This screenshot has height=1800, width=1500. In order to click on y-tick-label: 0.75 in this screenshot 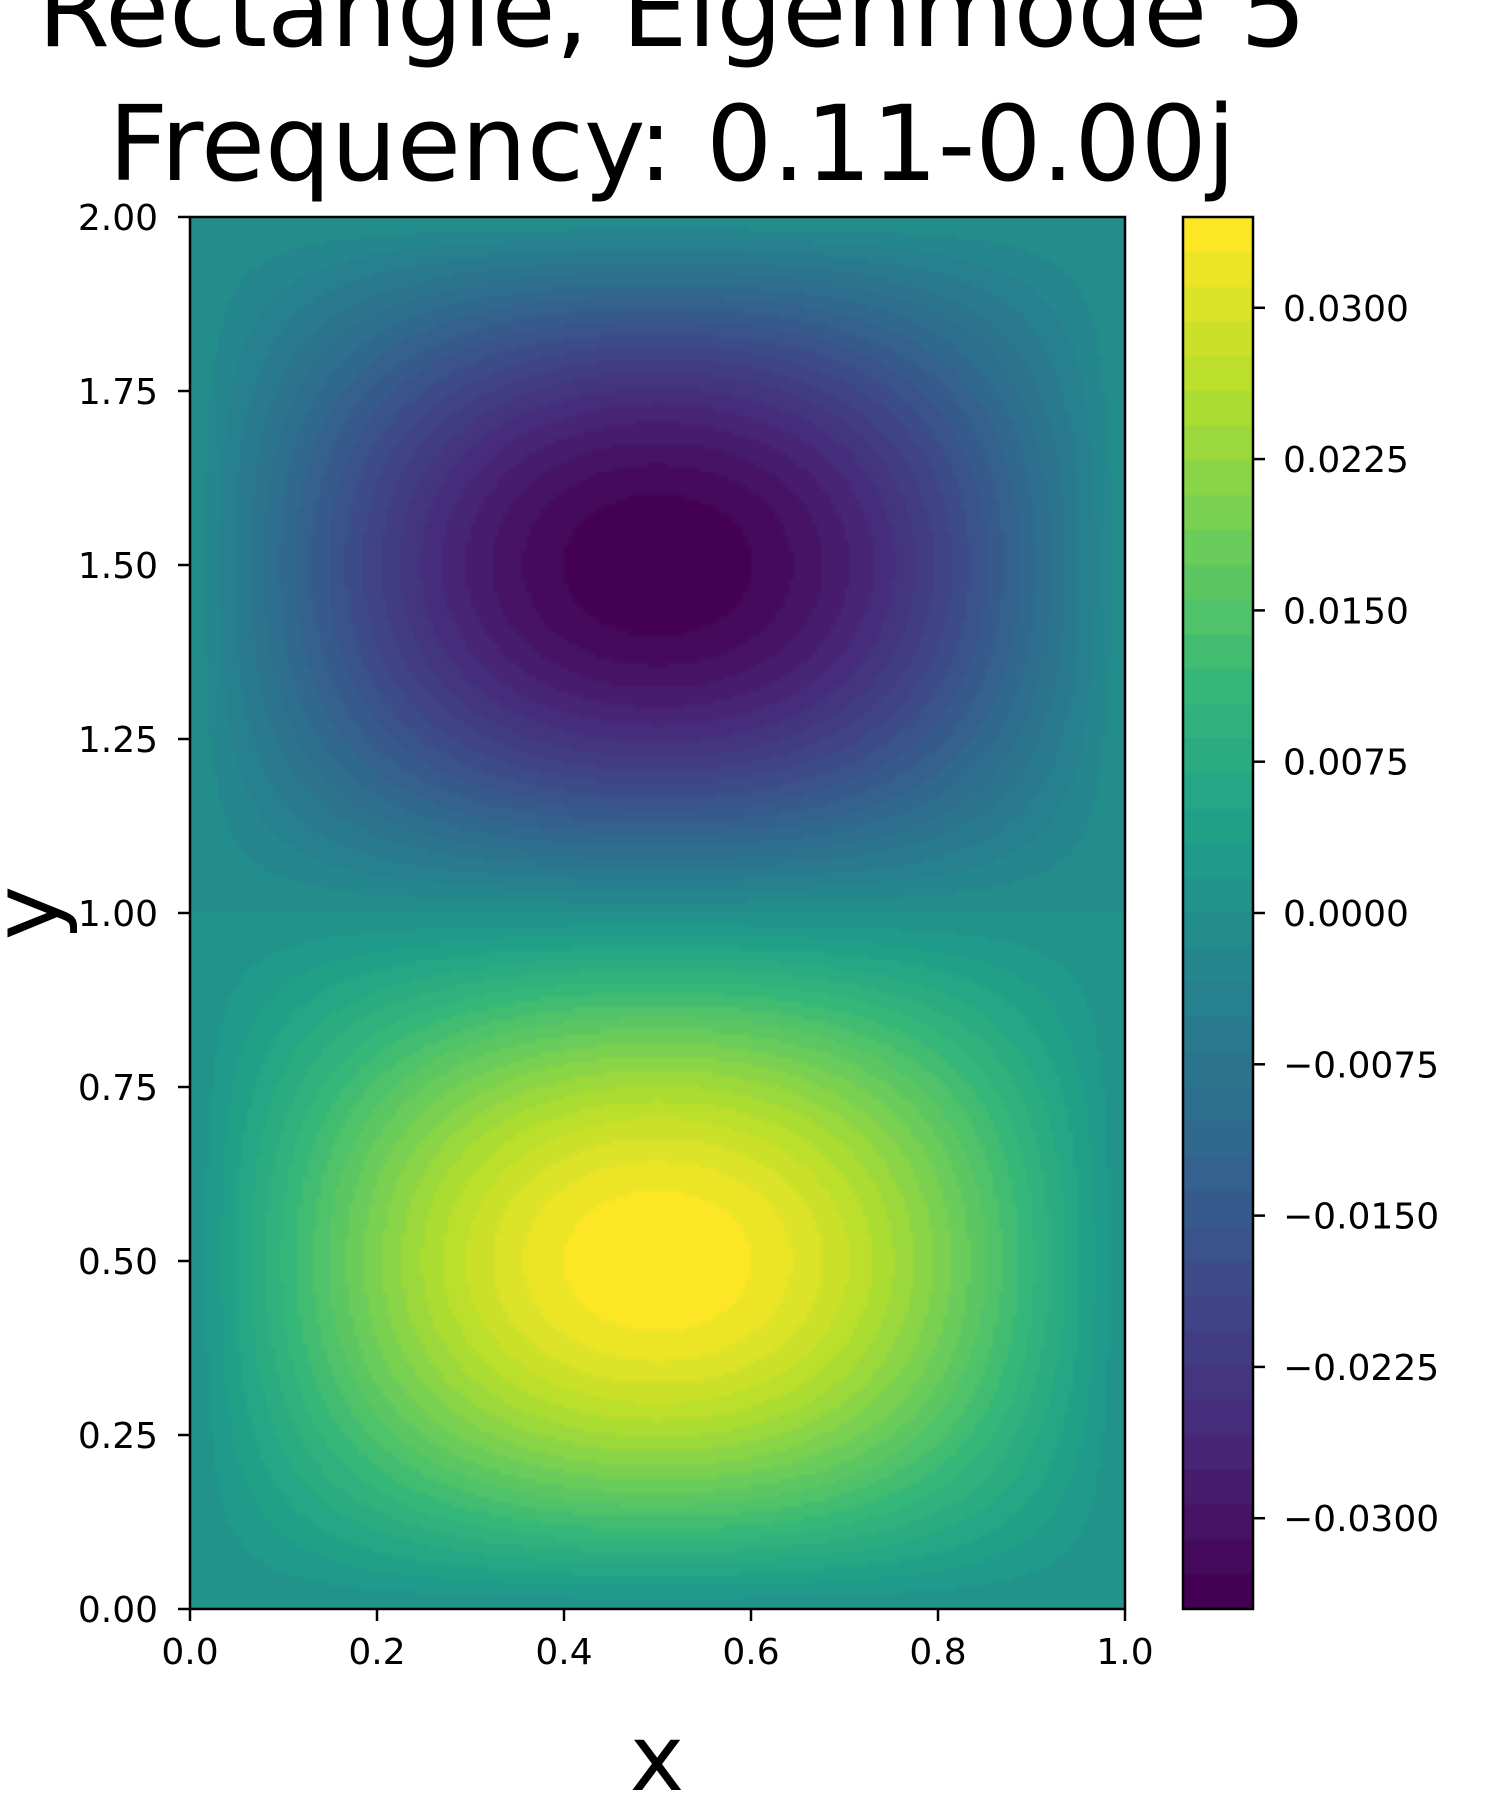, I will do `click(118, 1088)`.